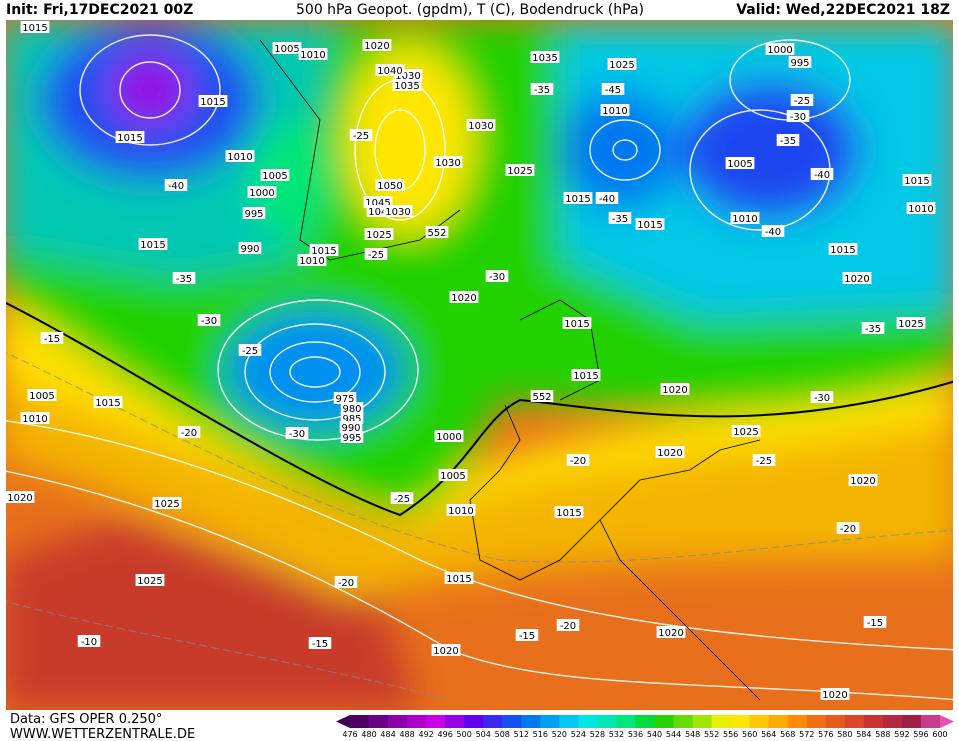 The width and height of the screenshot is (959, 741). What do you see at coordinates (351, 419) in the screenshot?
I see `isoline-label: 985` at bounding box center [351, 419].